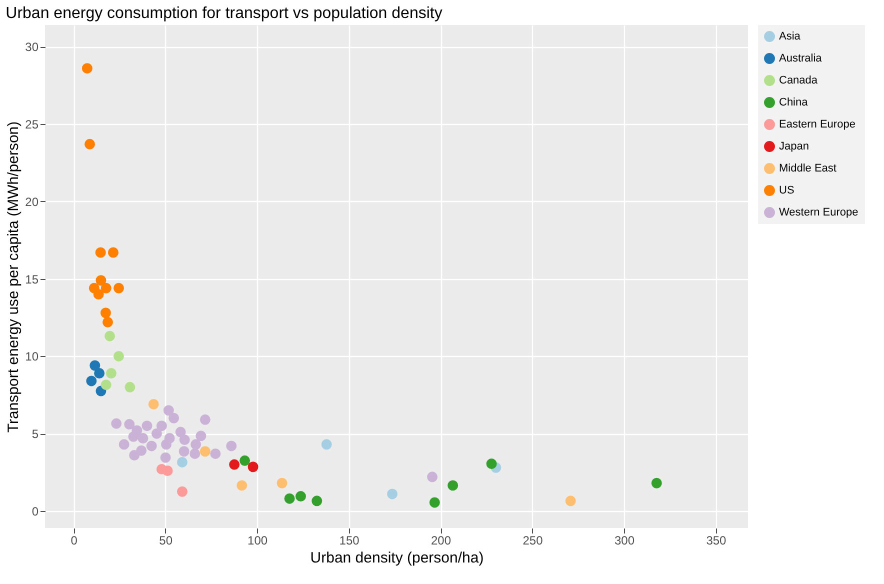  What do you see at coordinates (224, 13) in the screenshot?
I see `chart-title: Urban energy consumption for transport vs population density` at bounding box center [224, 13].